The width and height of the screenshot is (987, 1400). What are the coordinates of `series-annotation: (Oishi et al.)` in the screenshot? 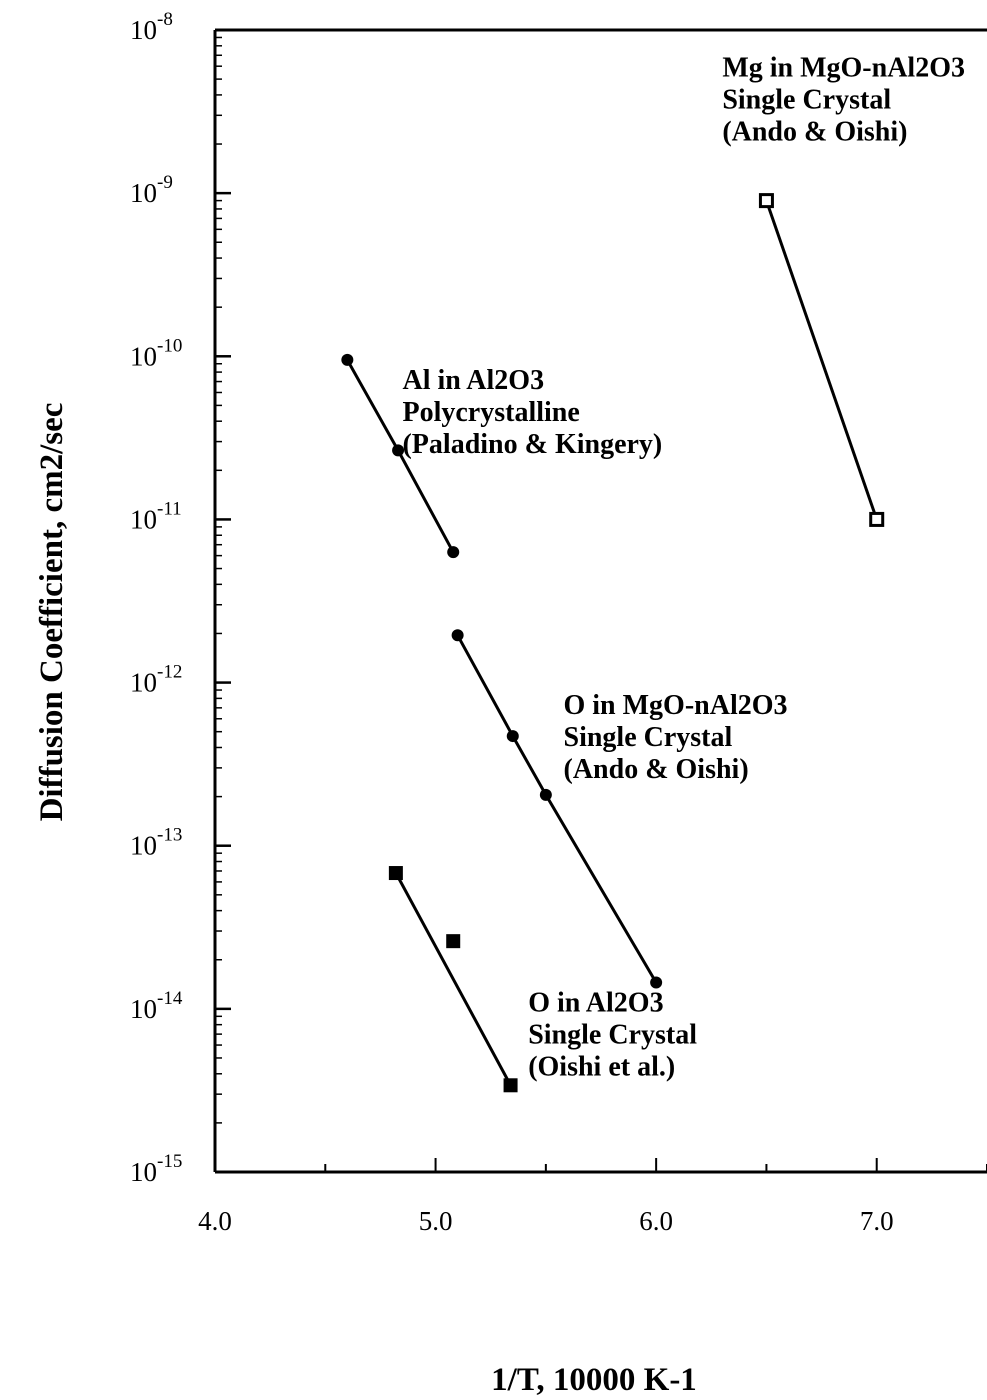 It's located at (601, 1067).